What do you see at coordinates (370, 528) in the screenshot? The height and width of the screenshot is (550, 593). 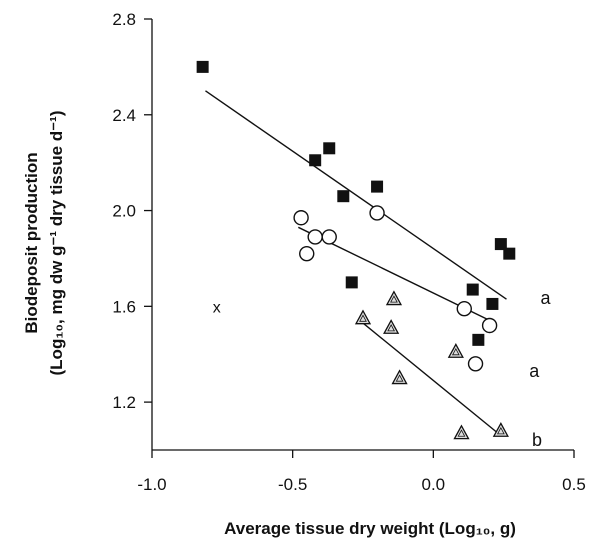 I see `x-axis-title: Average tissue dry weight (Log₁₀, g)` at bounding box center [370, 528].